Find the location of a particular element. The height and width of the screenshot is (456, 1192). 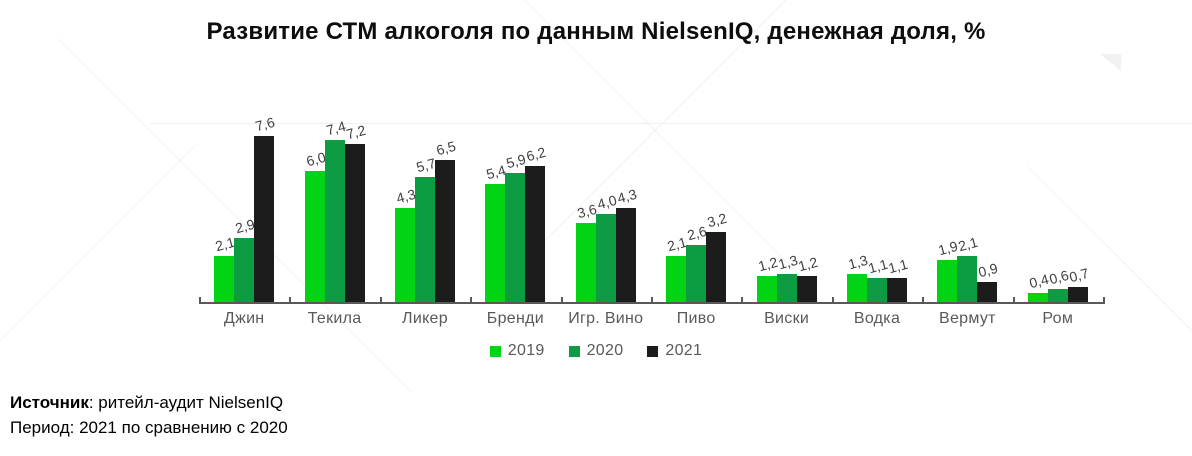

bar-2019-Ром is located at coordinates (1037, 297).